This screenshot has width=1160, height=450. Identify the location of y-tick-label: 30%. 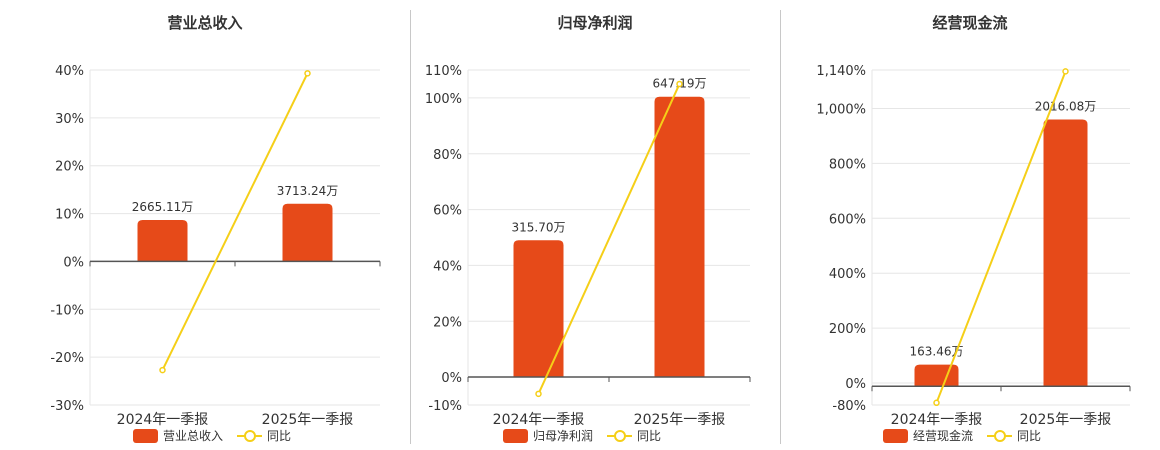
(69, 119).